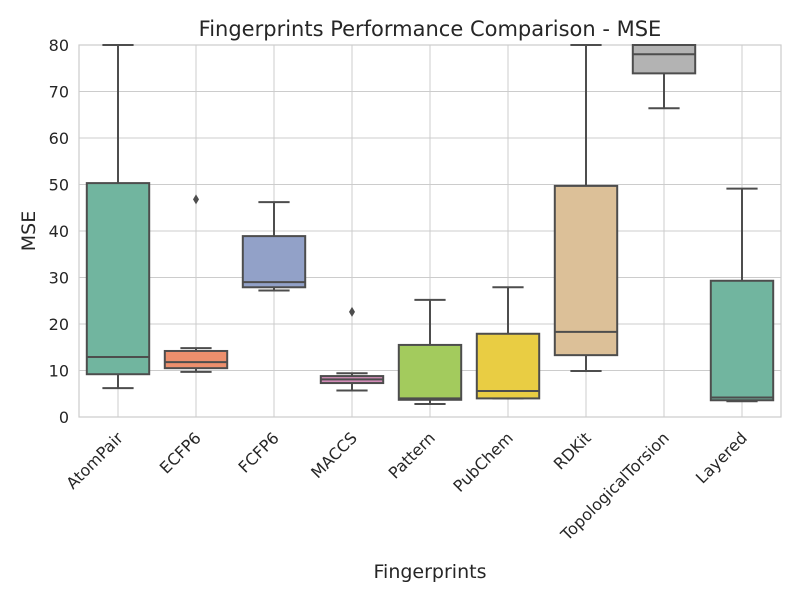 This screenshot has height=600, width=800. I want to click on x-tick-label: FCFP6, so click(258, 452).